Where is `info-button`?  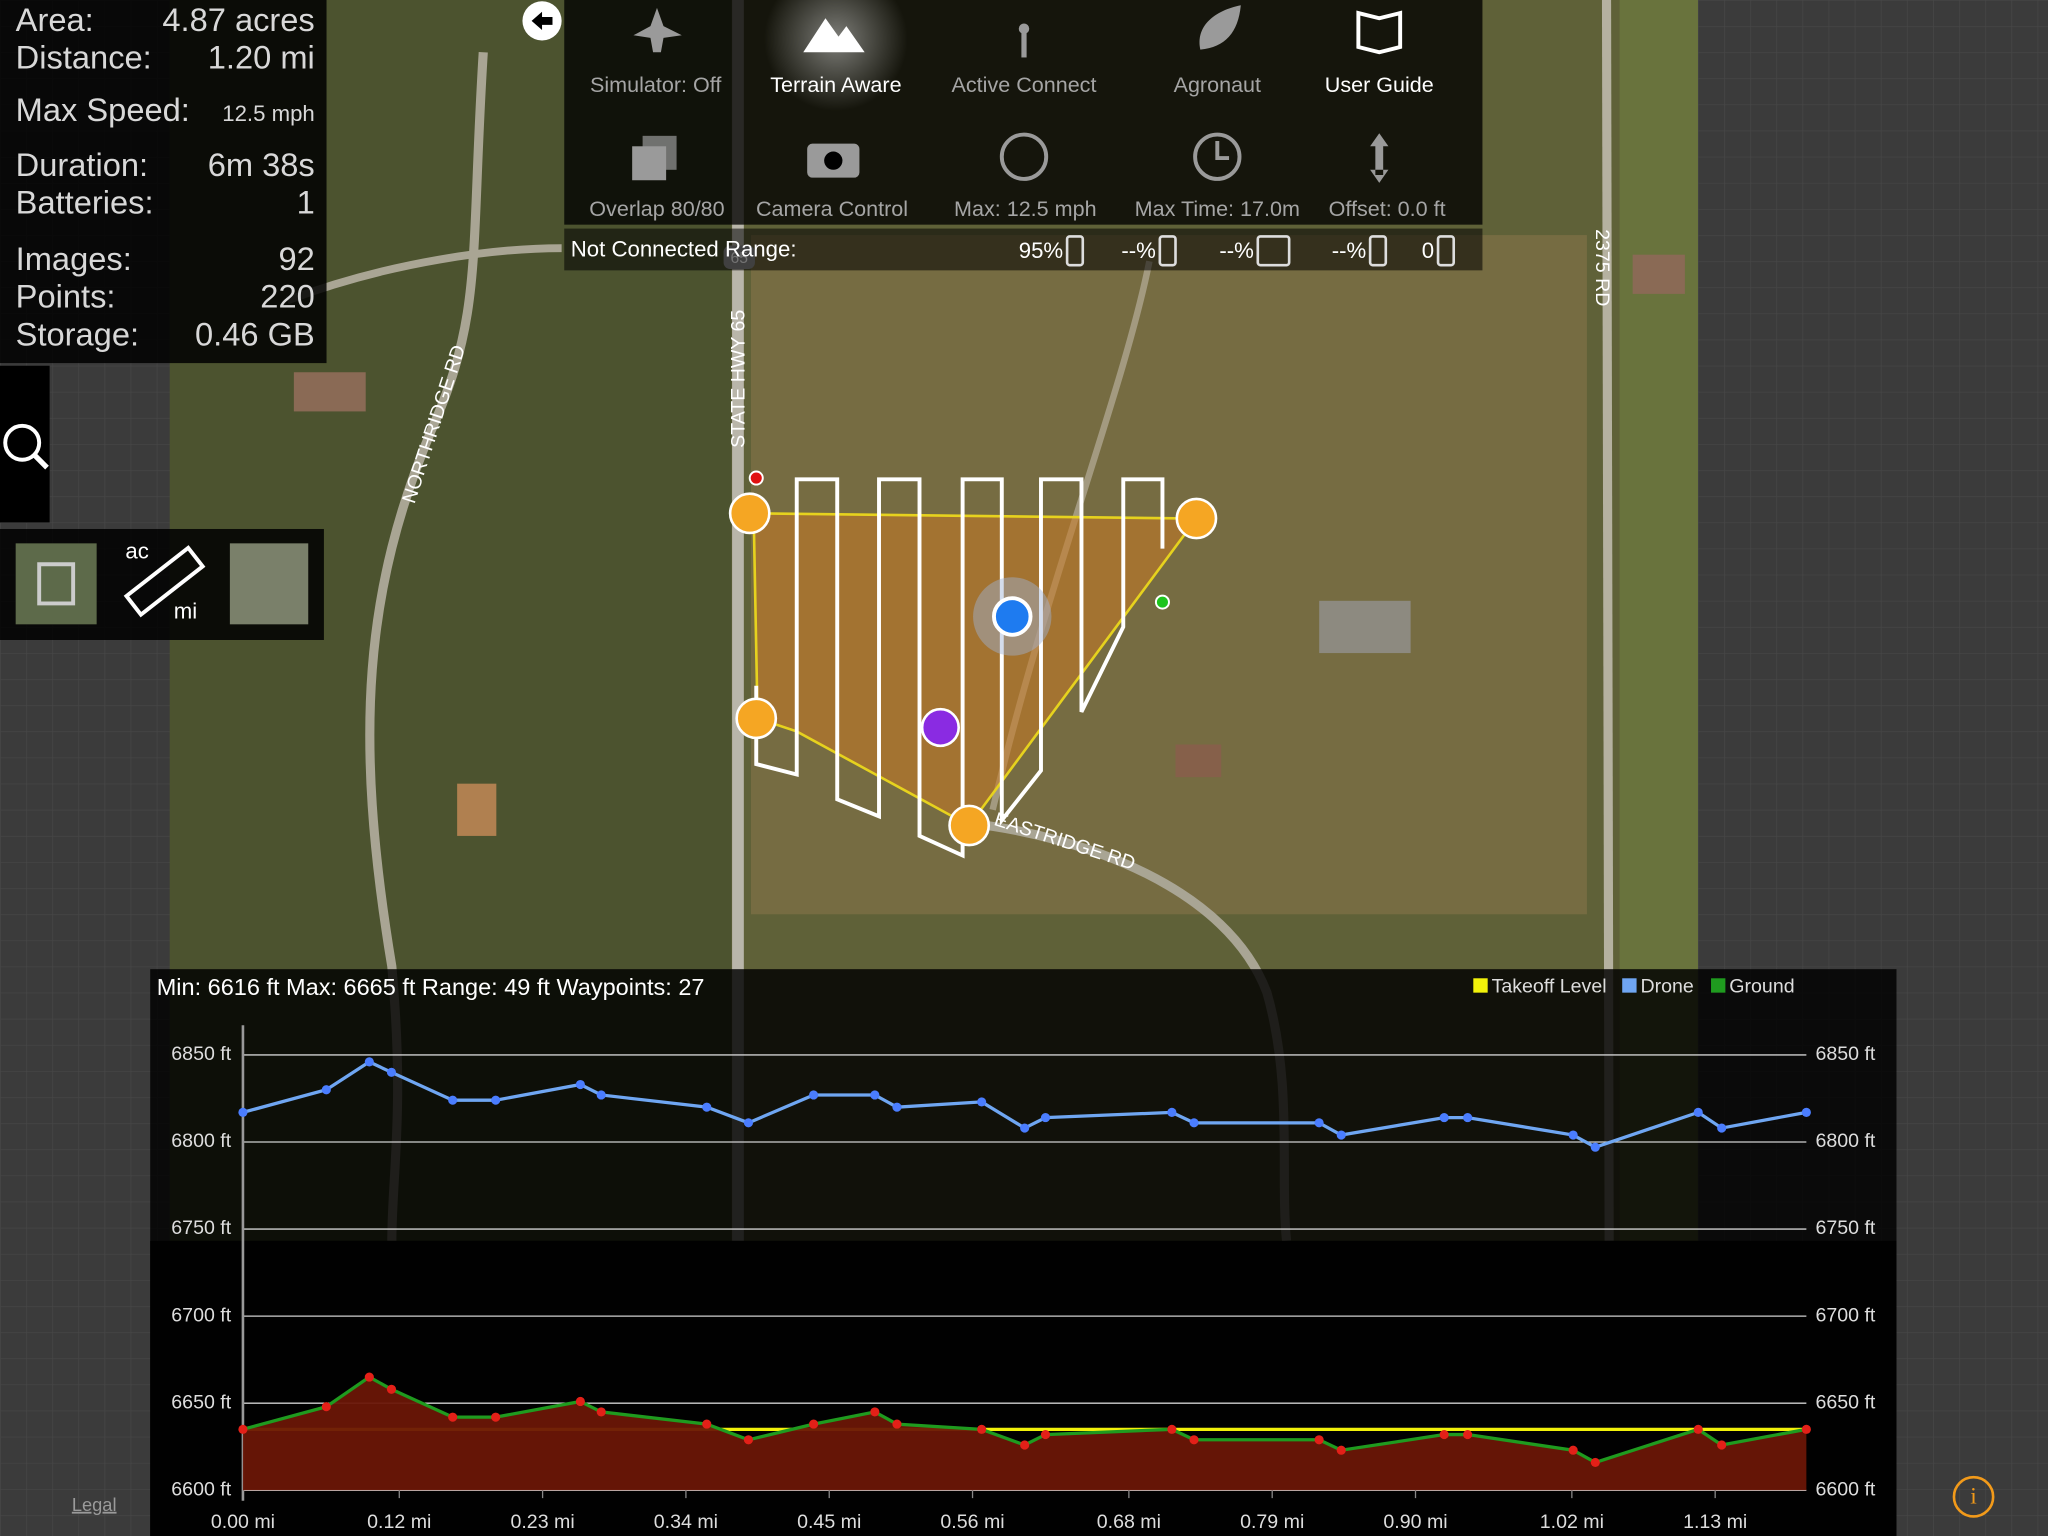
info-button is located at coordinates (1973, 1496).